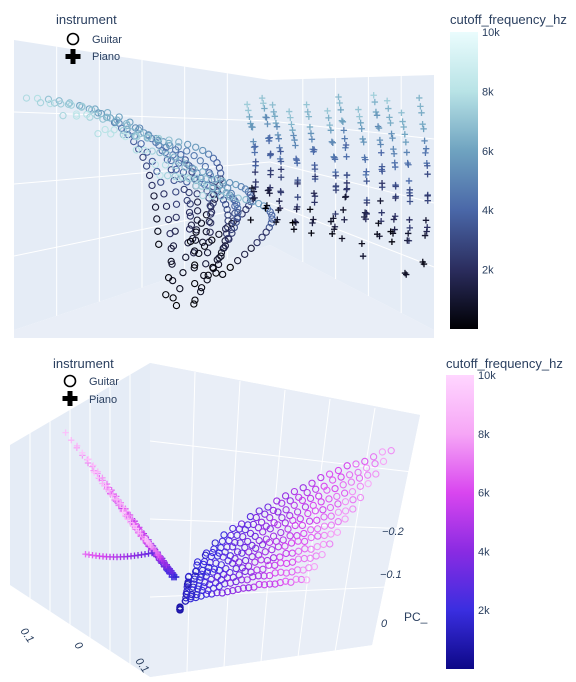 The image size is (576, 682). I want to click on top-legend-piano-label: Piano, so click(106, 57).